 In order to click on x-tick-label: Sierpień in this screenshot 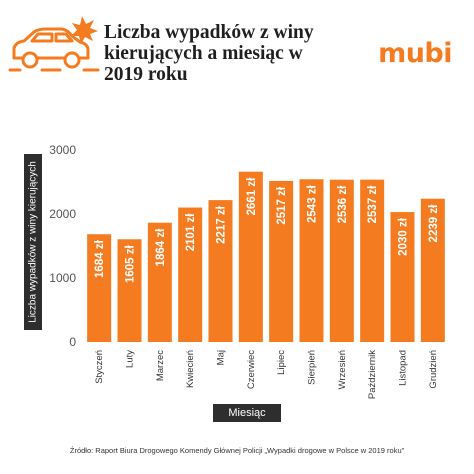, I will do `click(312, 367)`.